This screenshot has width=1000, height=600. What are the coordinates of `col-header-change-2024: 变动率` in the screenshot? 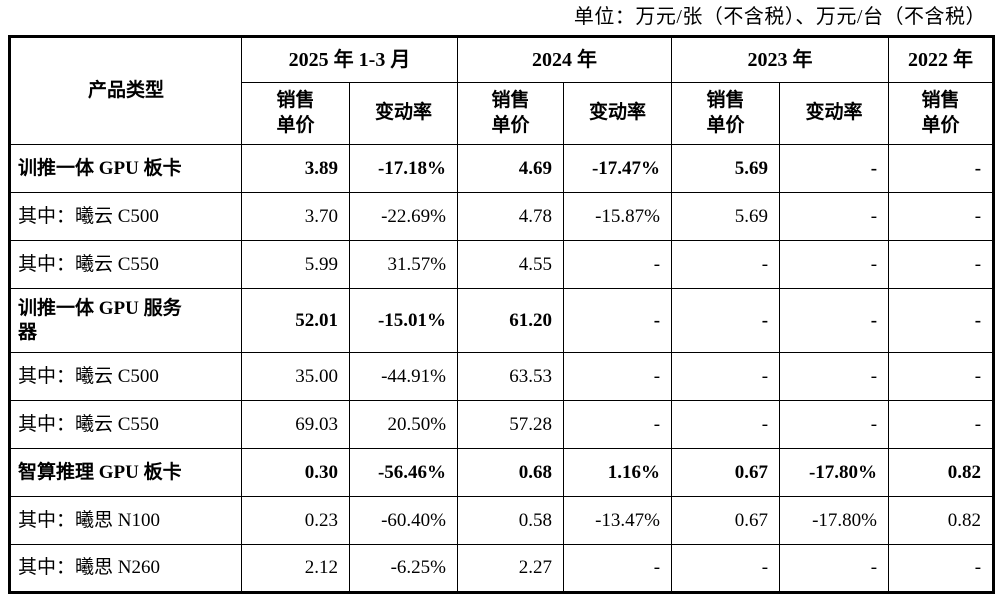 It's located at (618, 113).